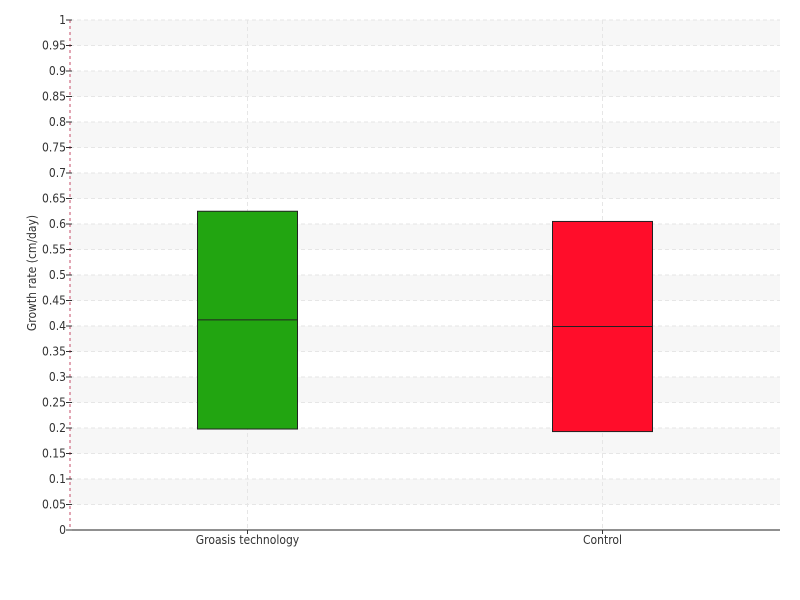 The image size is (800, 600). What do you see at coordinates (57, 173) in the screenshot?
I see `y-tick-label: 0.7` at bounding box center [57, 173].